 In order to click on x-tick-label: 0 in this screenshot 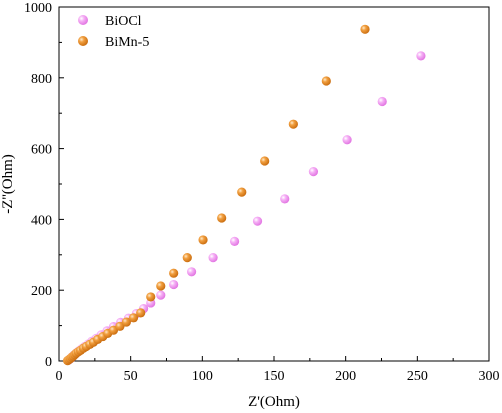, I will do `click(59, 376)`.